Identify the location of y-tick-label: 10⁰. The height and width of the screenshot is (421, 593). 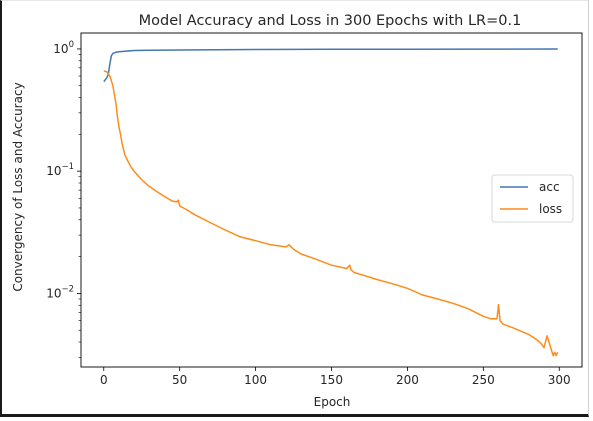
(63, 48).